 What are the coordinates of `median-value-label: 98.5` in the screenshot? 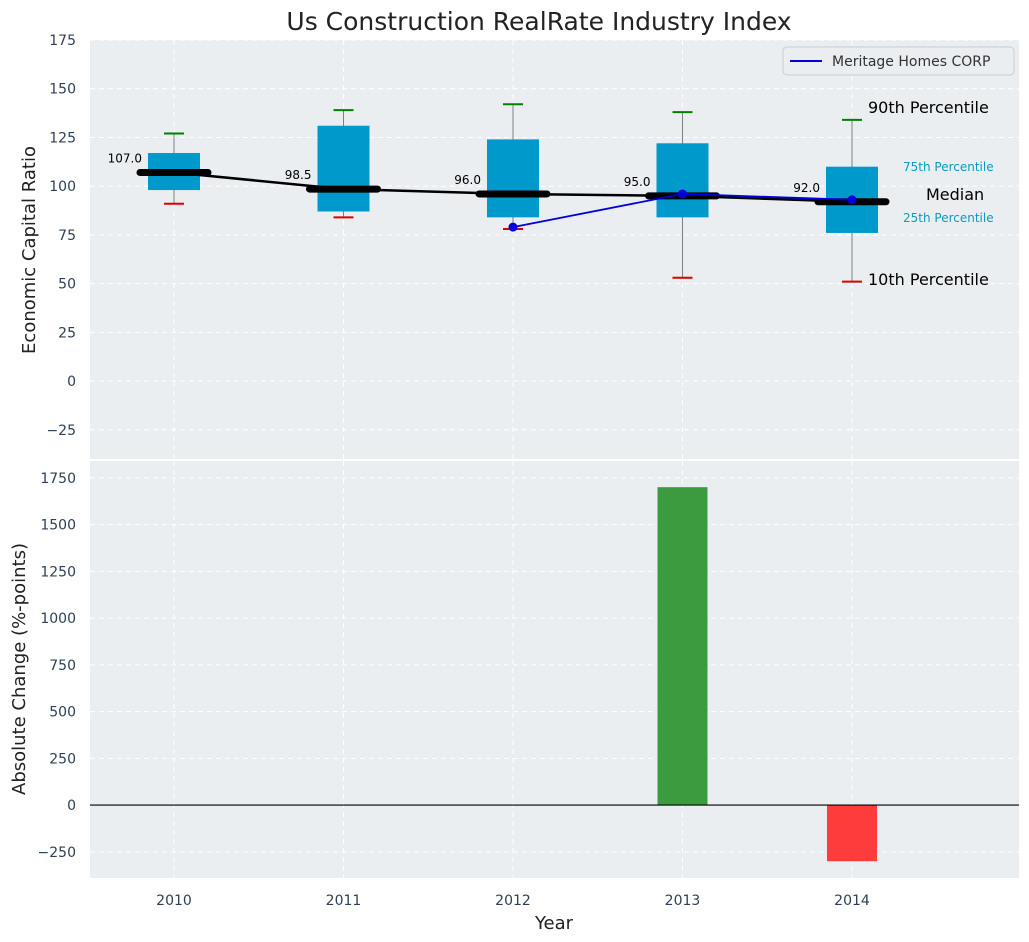 It's located at (298, 175).